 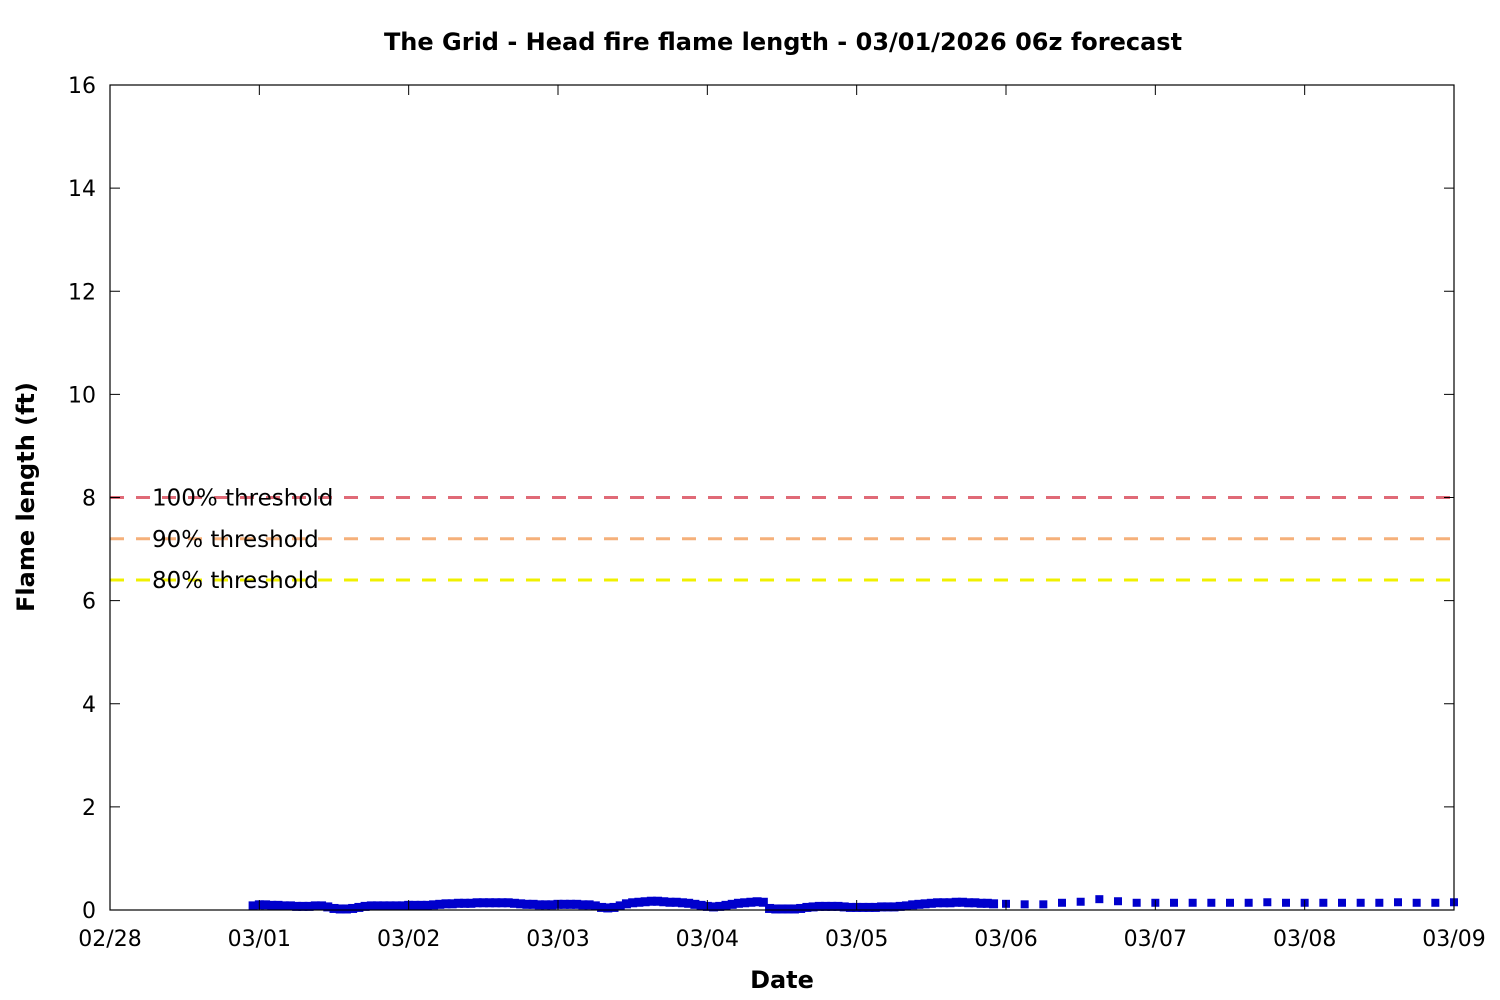 I want to click on y-tick-label: 14, so click(x=82, y=189).